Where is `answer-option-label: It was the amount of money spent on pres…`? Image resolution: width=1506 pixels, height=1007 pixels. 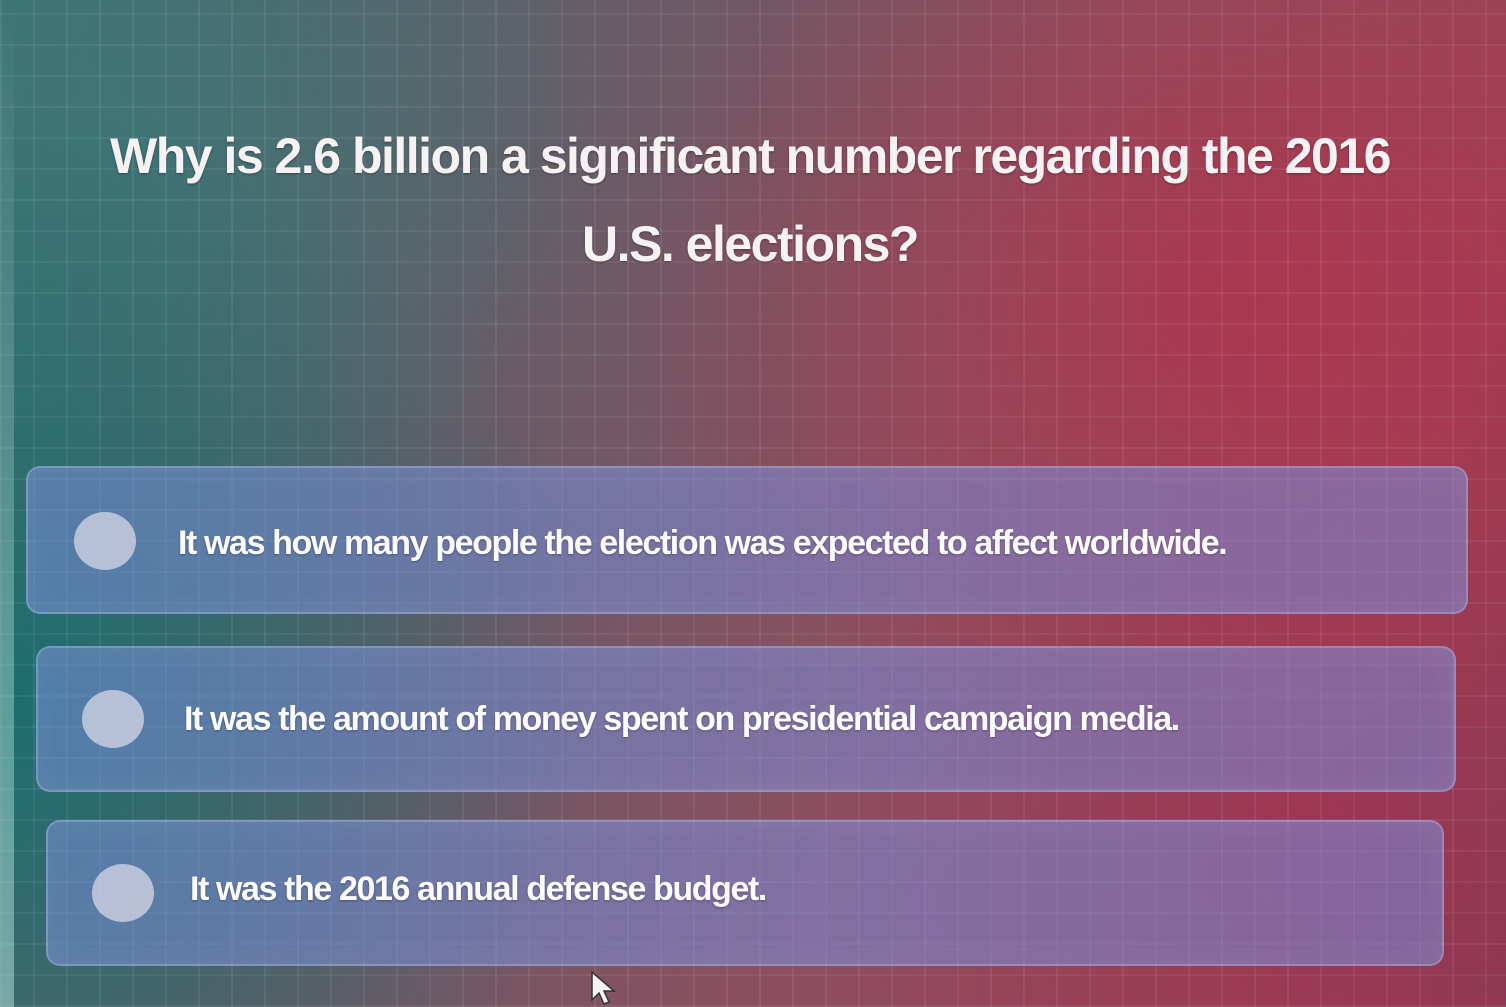 answer-option-label: It was the amount of money spent on pres… is located at coordinates (682, 719).